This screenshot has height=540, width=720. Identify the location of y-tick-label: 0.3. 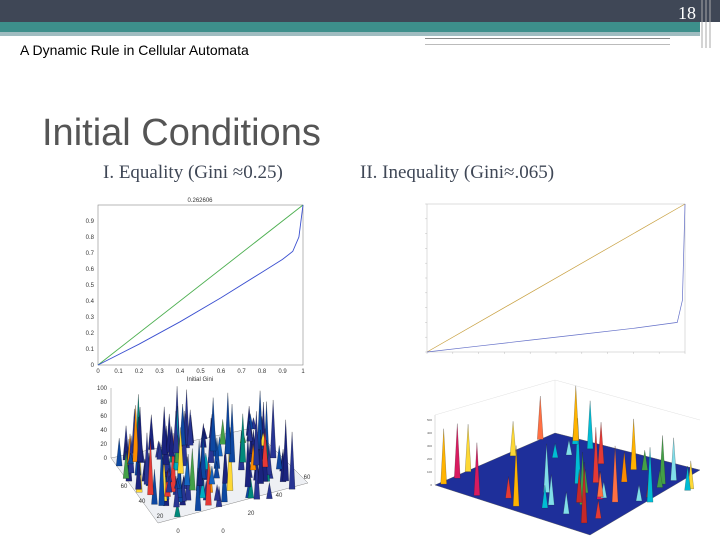
(90, 318).